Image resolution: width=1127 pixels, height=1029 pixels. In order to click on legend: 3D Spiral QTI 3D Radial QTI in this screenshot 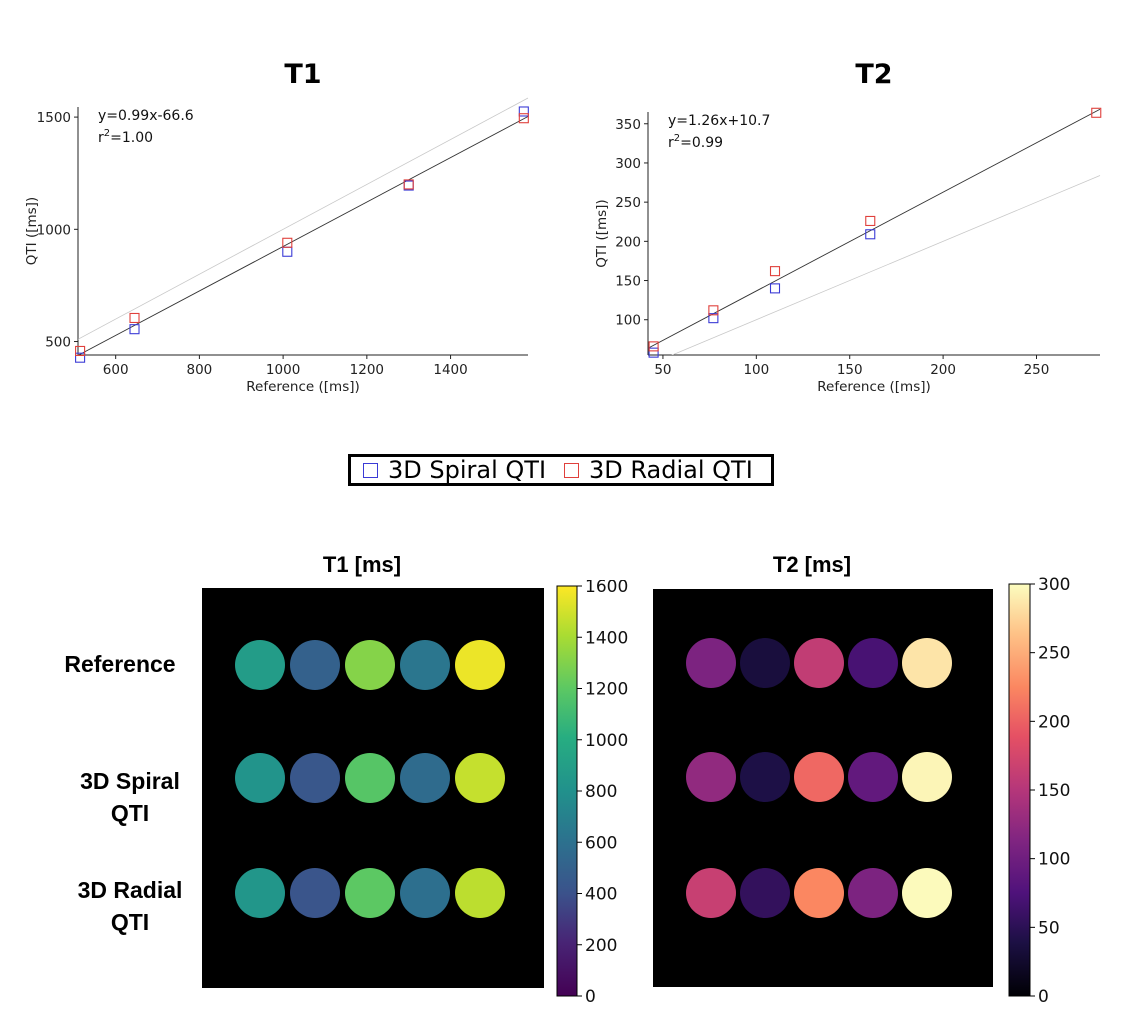, I will do `click(561, 470)`.